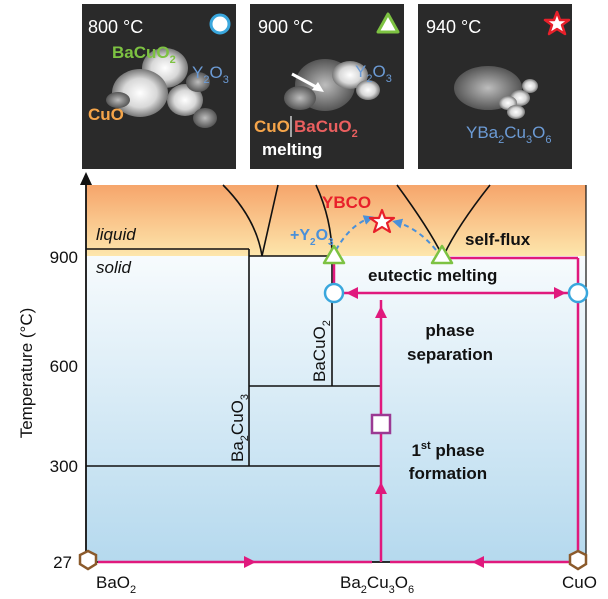 This screenshot has width=608, height=599. Describe the element at coordinates (64, 366) in the screenshot. I see `y-tick: 600` at that location.